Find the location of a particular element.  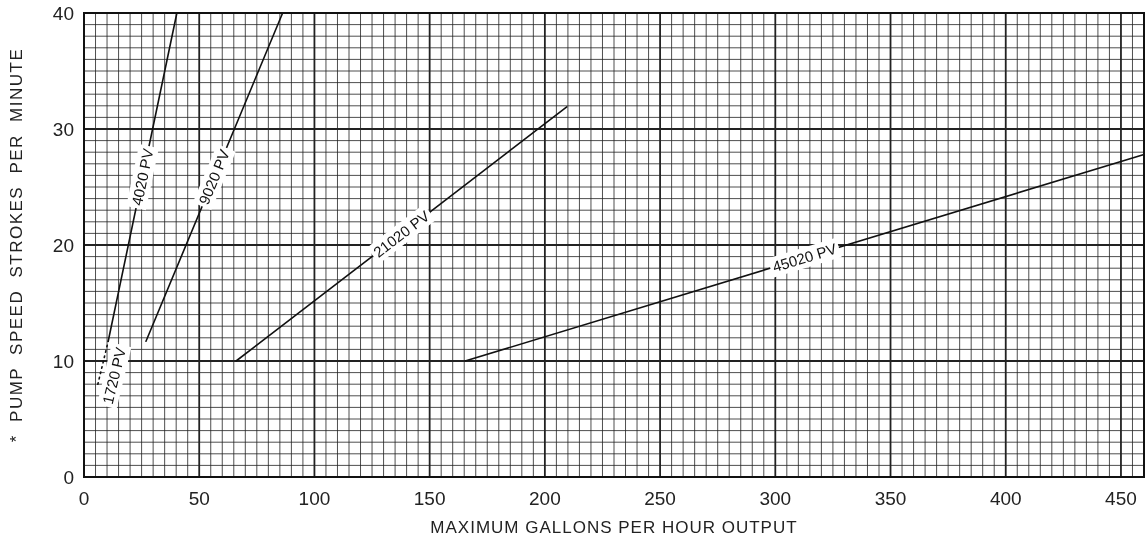

x-tick-label: 200 is located at coordinates (545, 498).